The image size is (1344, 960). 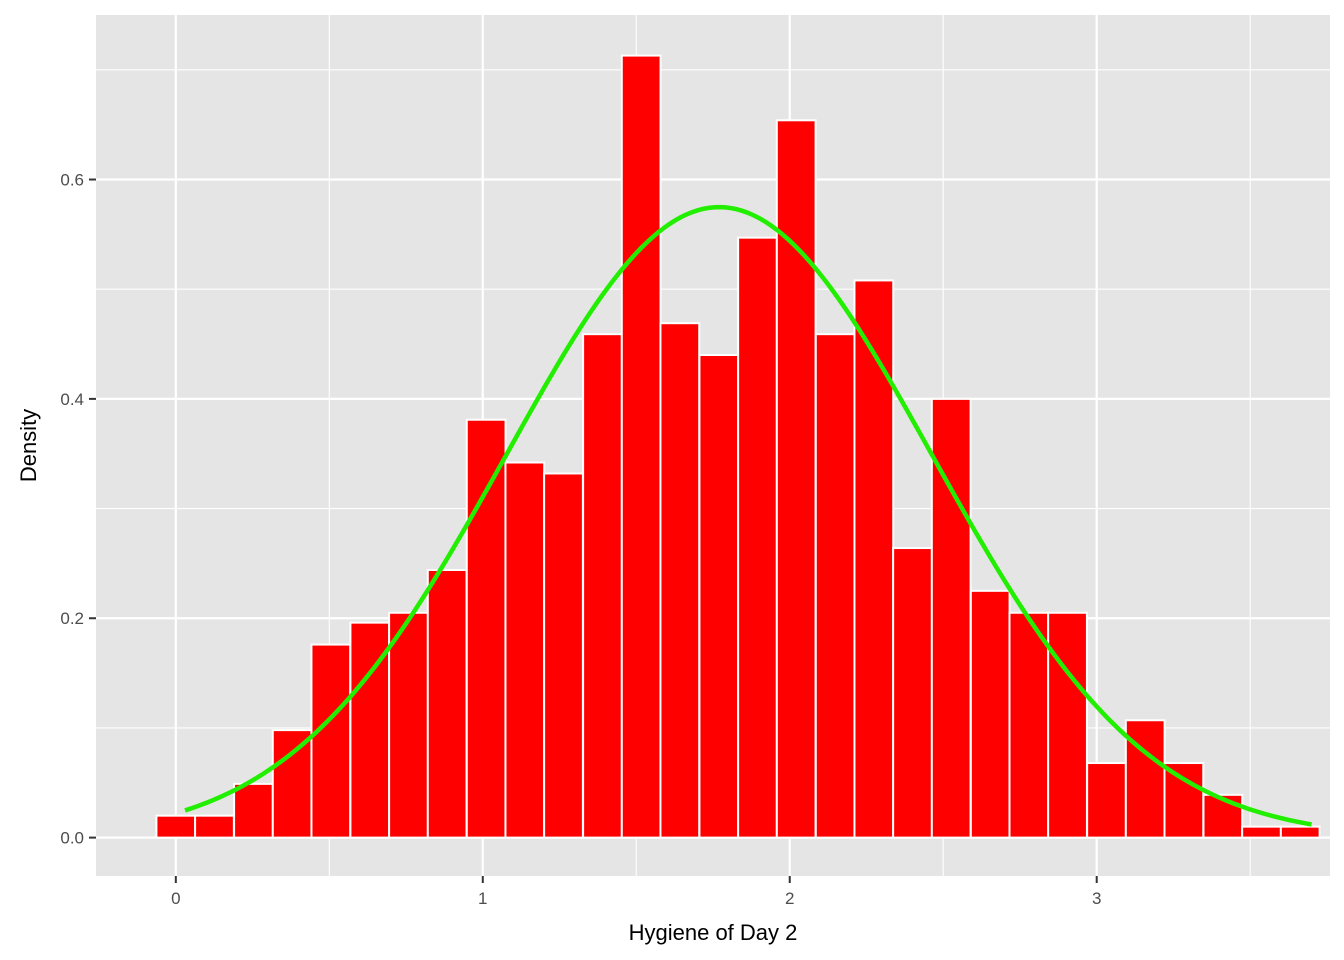 What do you see at coordinates (28, 445) in the screenshot?
I see `y-axis-title: Density` at bounding box center [28, 445].